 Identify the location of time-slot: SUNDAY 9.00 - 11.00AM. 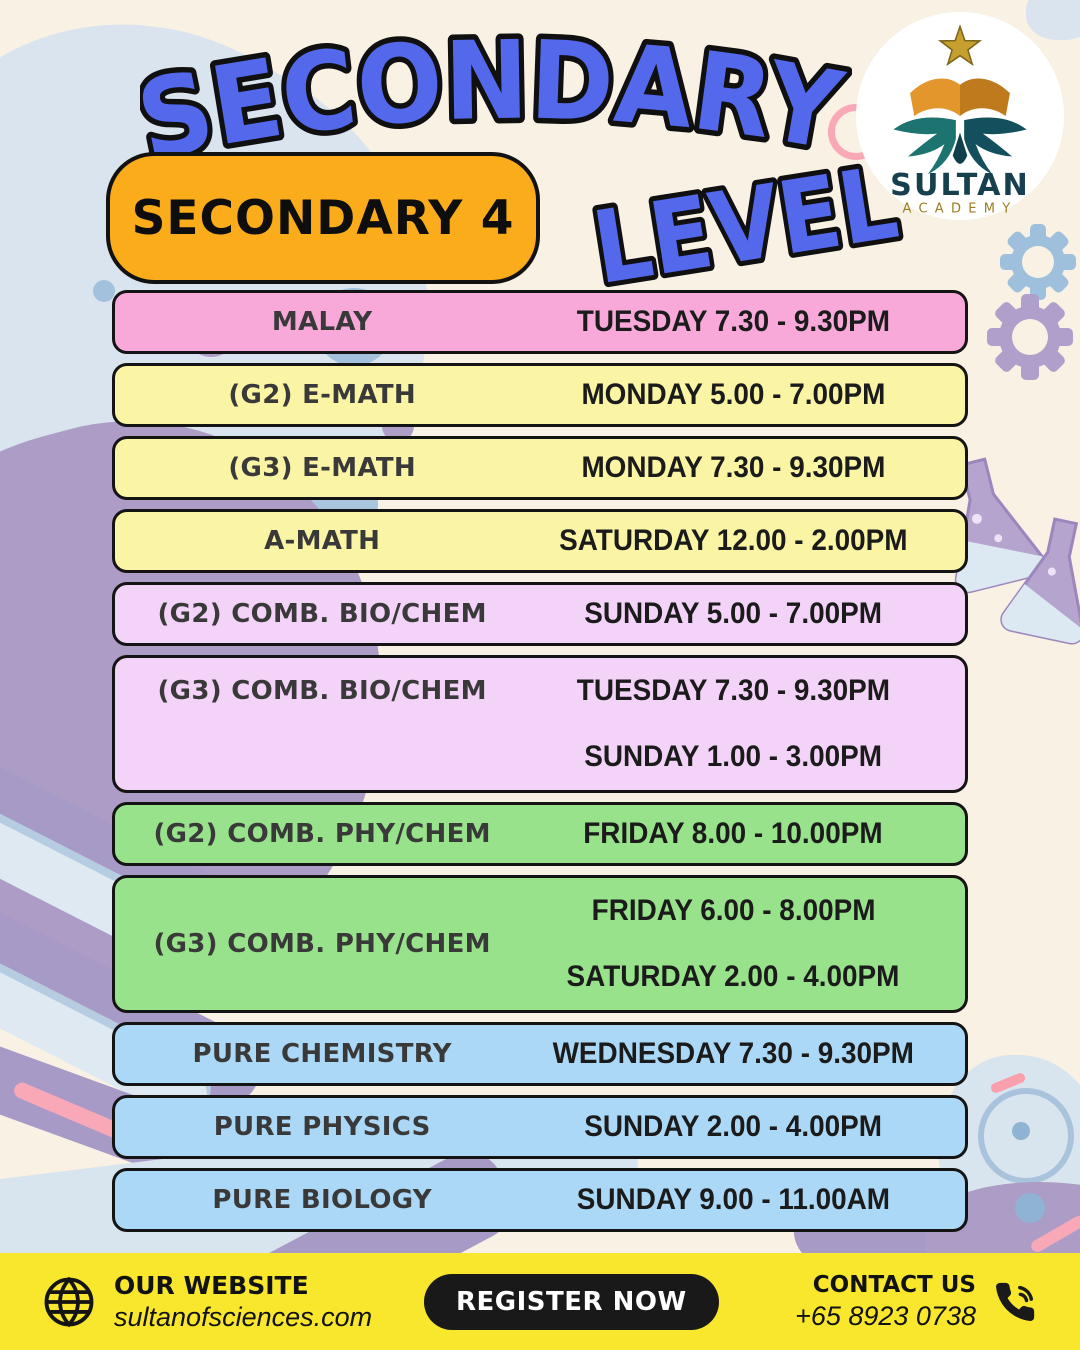
(733, 1199).